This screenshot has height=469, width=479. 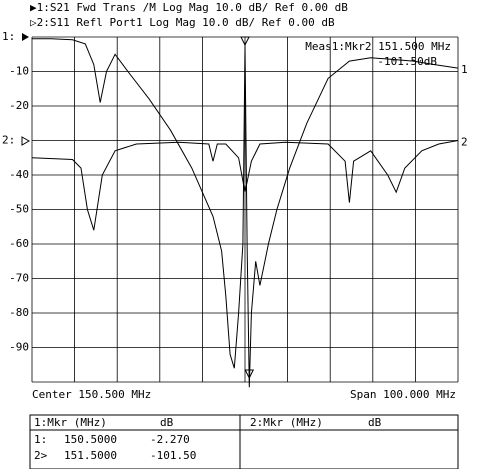 I want to click on trace-label: 1, so click(x=464, y=69).